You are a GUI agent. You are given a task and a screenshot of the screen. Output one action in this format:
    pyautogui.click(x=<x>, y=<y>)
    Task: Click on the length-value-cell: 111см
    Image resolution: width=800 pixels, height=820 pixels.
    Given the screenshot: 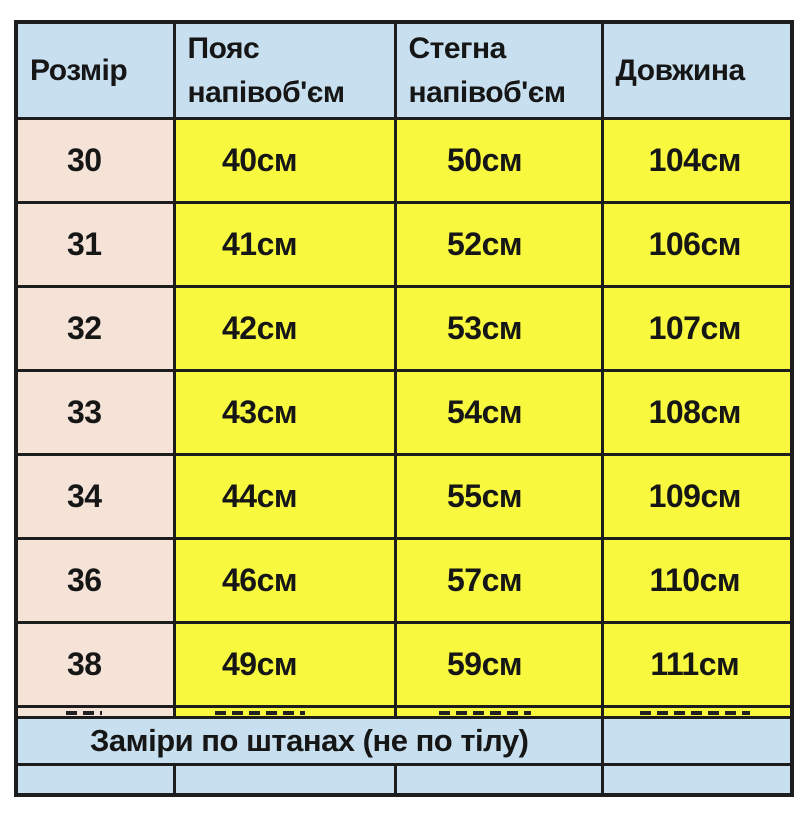 What is the action you would take?
    pyautogui.click(x=697, y=664)
    